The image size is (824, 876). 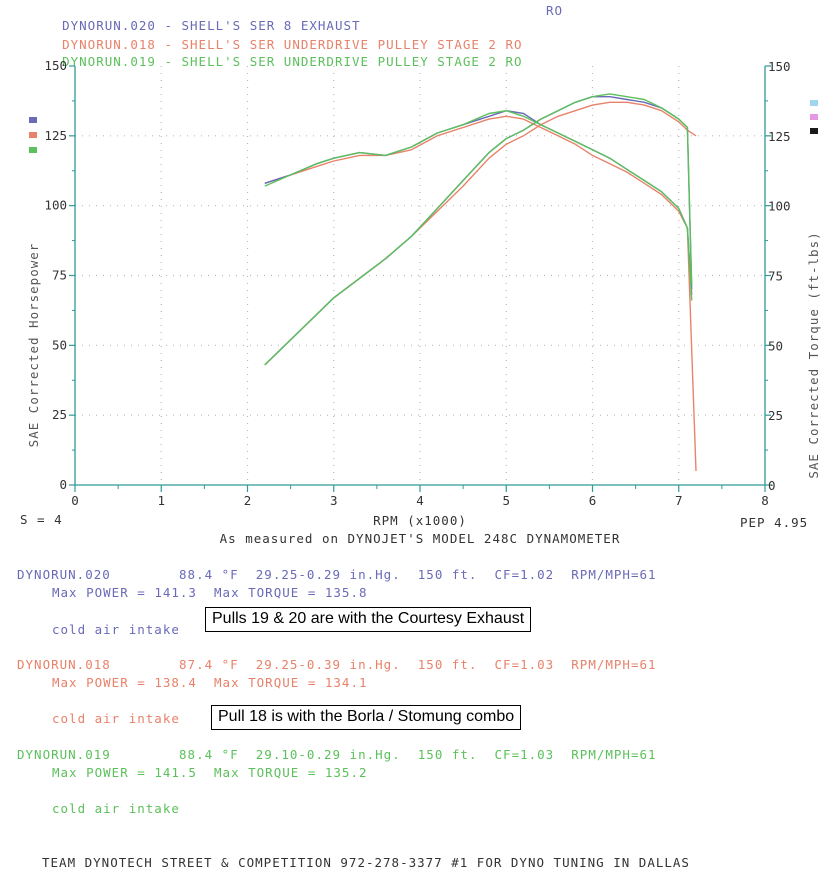 I want to click on legend-swatches, so click(x=423, y=126).